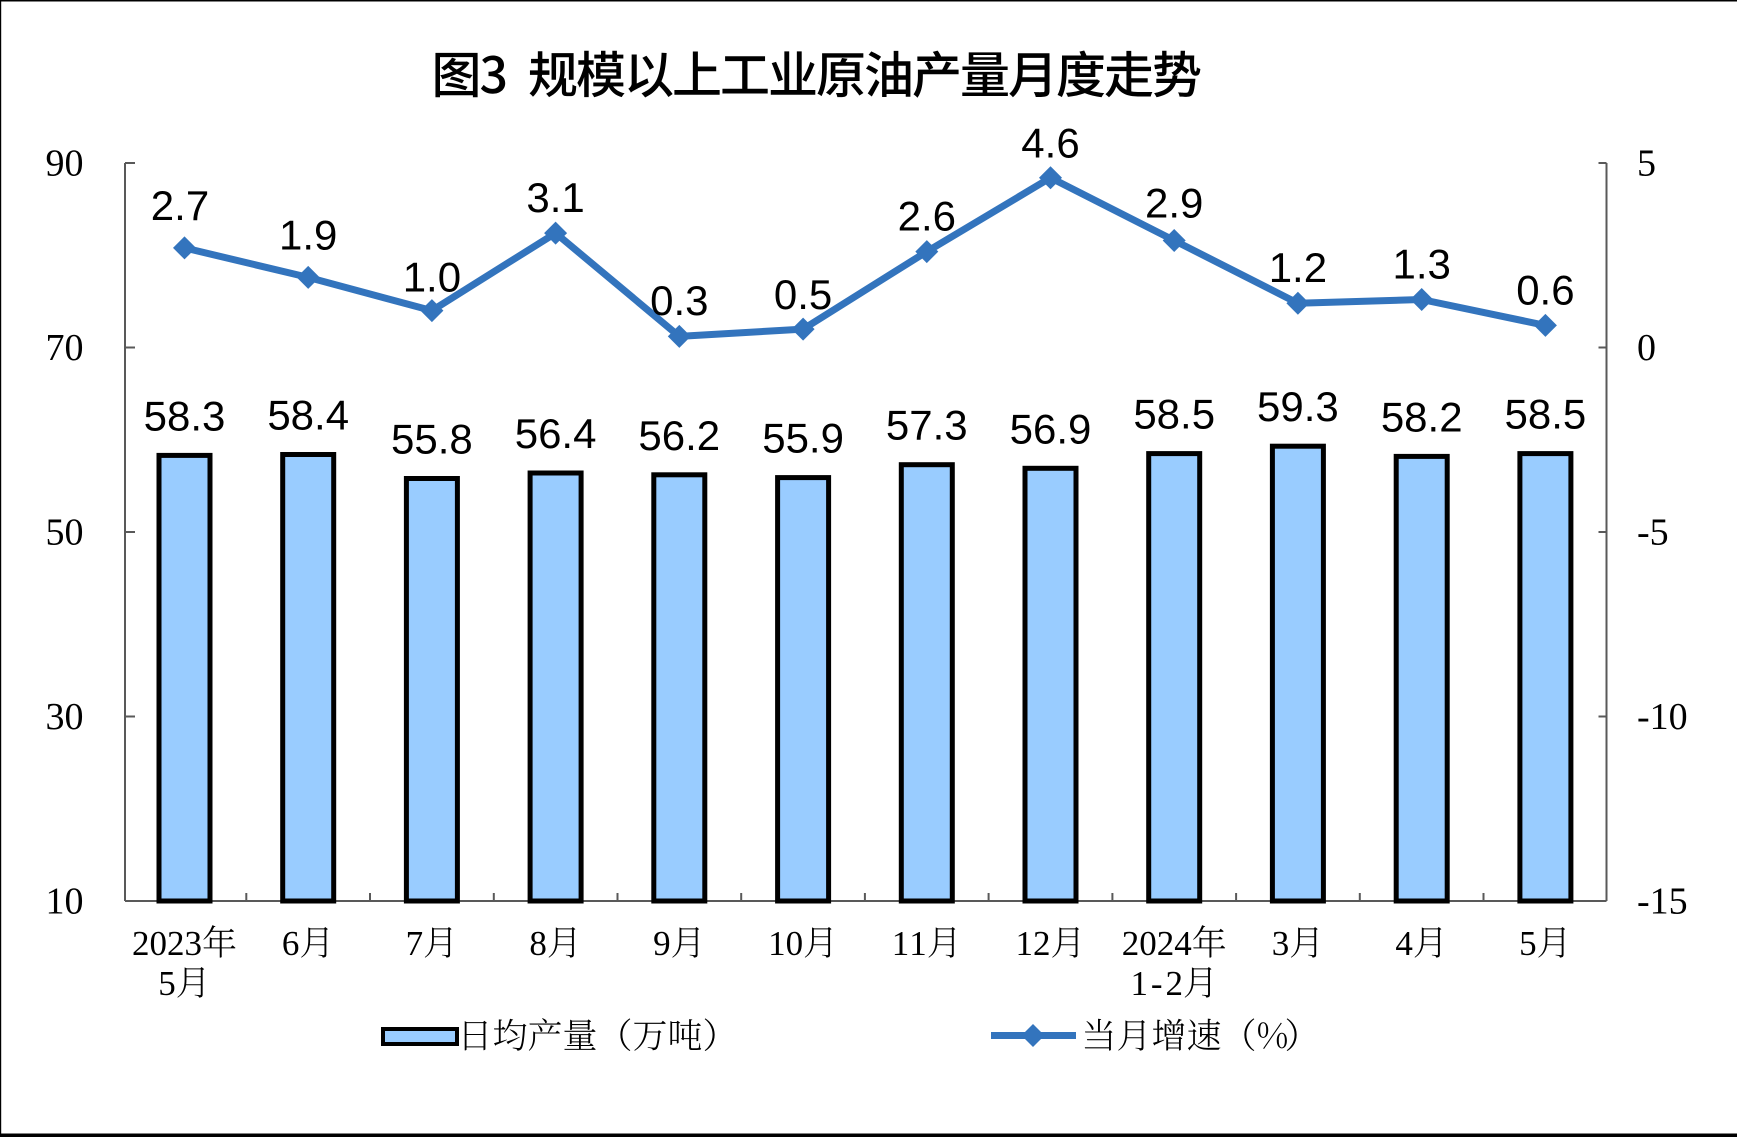 The height and width of the screenshot is (1137, 1737). I want to click on svg-text: 12, so click(1033, 943).